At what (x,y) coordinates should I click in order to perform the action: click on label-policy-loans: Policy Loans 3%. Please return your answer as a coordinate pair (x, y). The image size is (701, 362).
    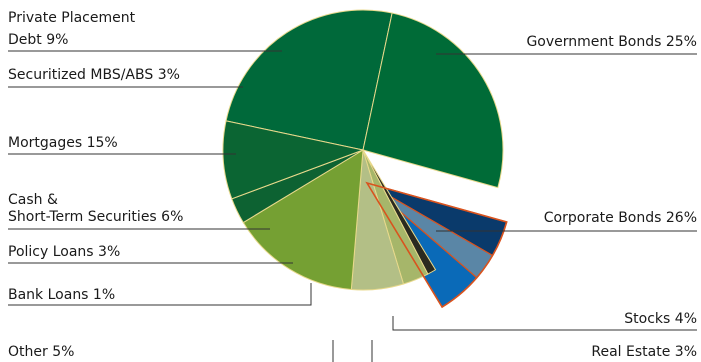
    Looking at the image, I should click on (64, 252).